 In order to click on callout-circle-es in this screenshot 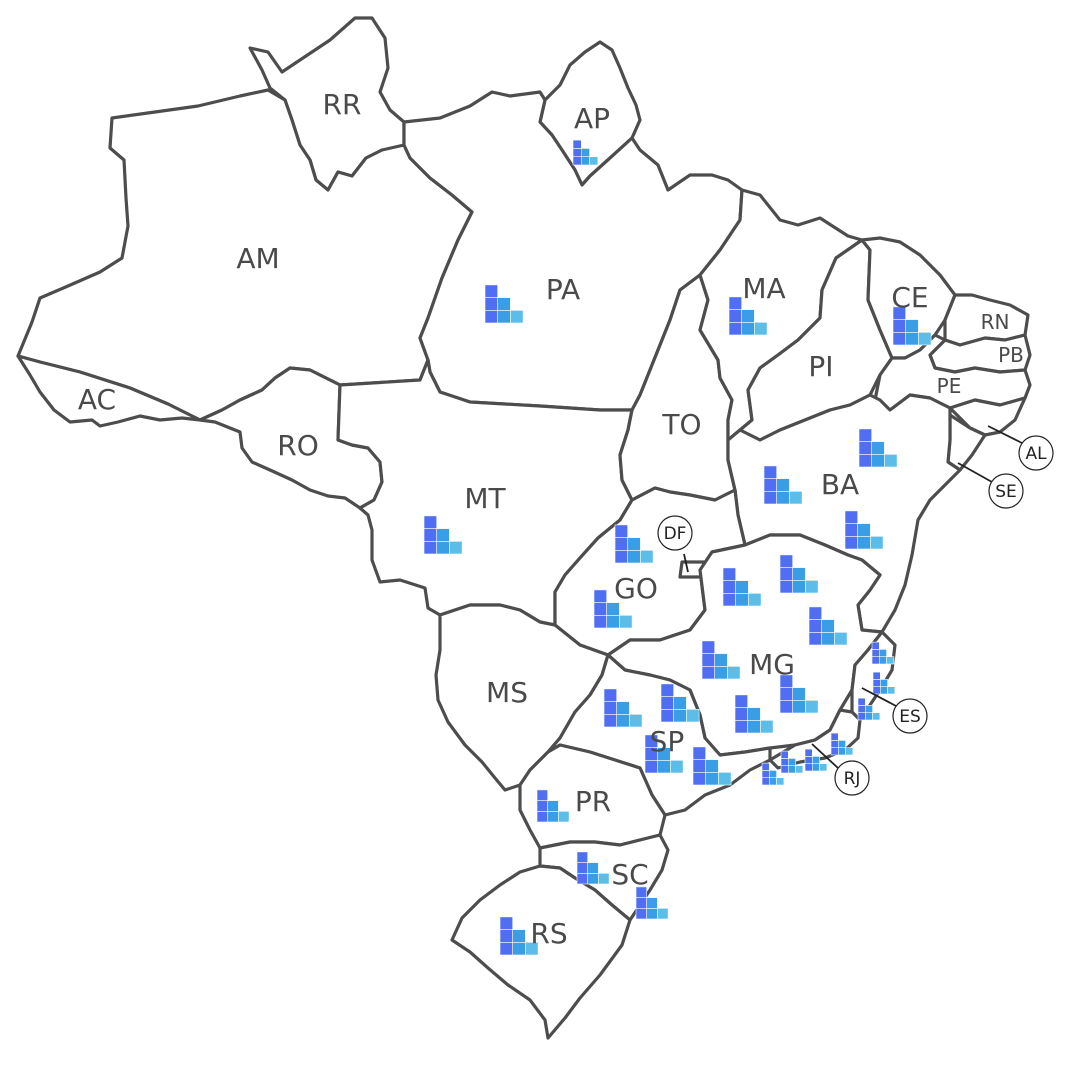, I will do `click(910, 716)`.